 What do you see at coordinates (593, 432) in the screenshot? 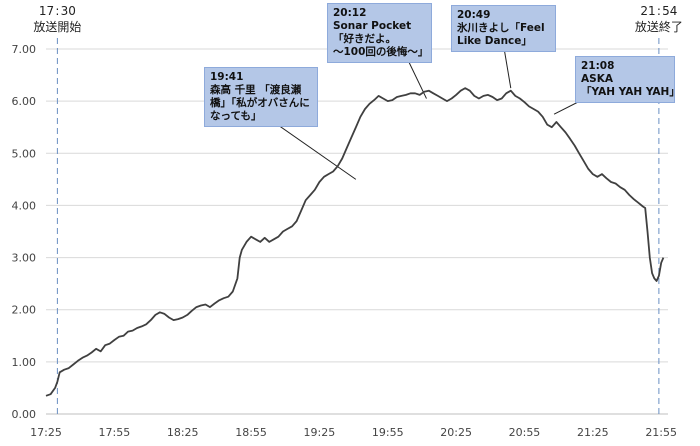
I see `x-tick-label: 21:25` at bounding box center [593, 432].